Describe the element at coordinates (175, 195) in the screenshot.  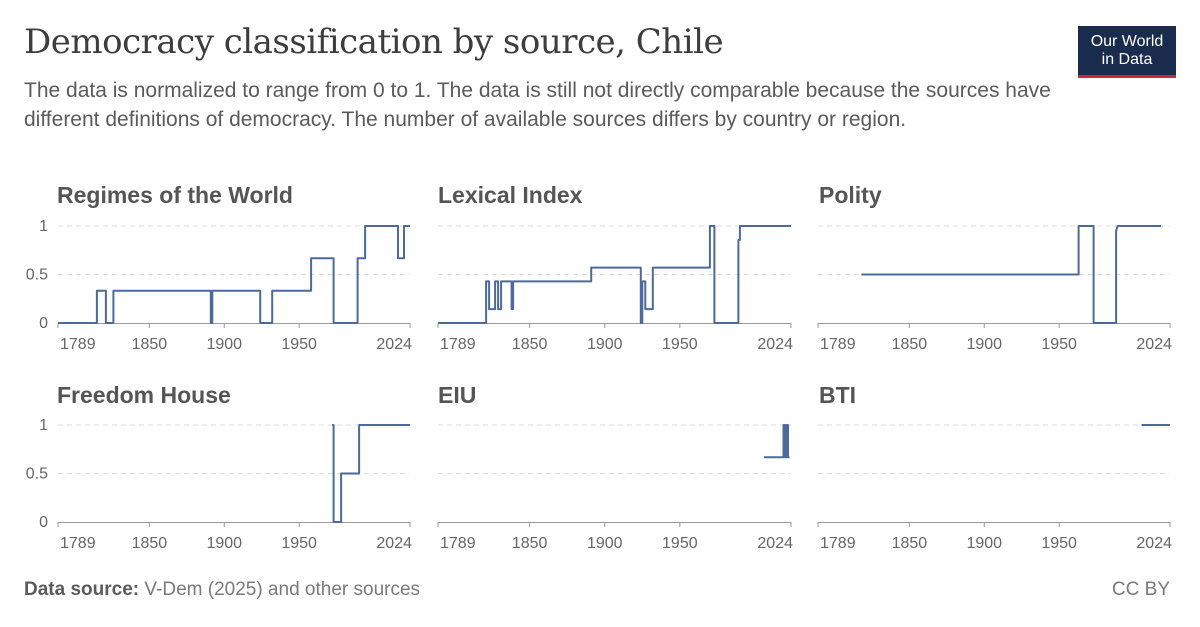
I see `panel-title: Regimes of the World` at that location.